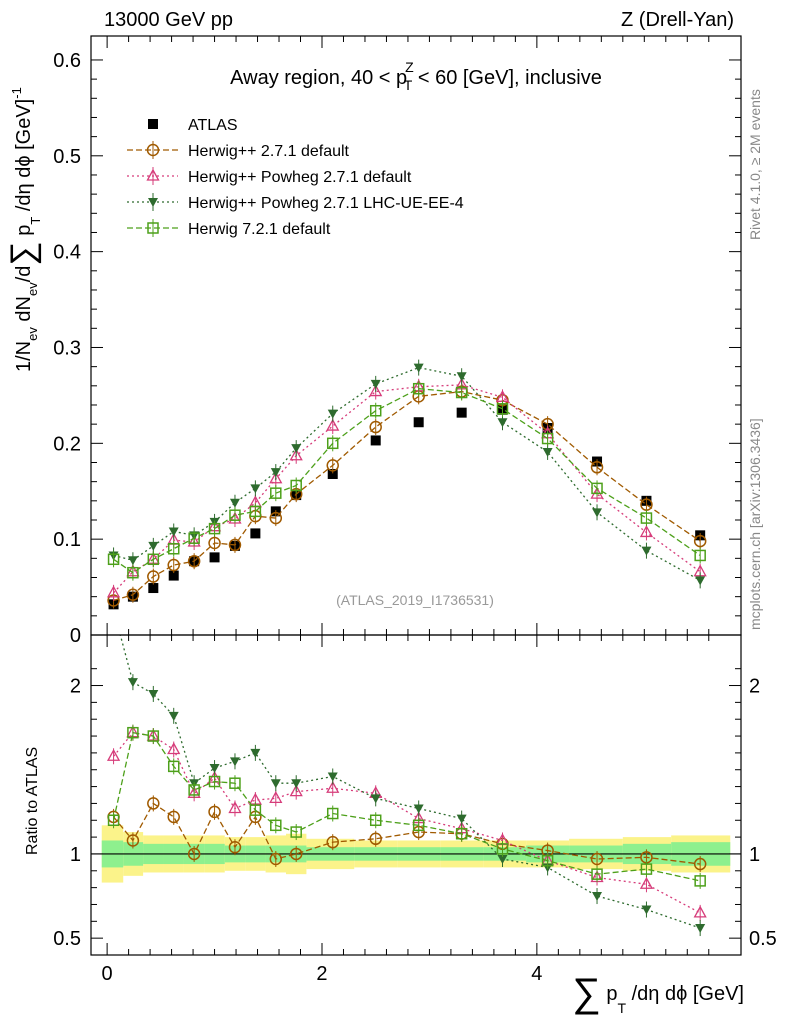 The image size is (786, 1024). What do you see at coordinates (24, 311) in the screenshot?
I see `main-ylabel-part: dN` at bounding box center [24, 311].